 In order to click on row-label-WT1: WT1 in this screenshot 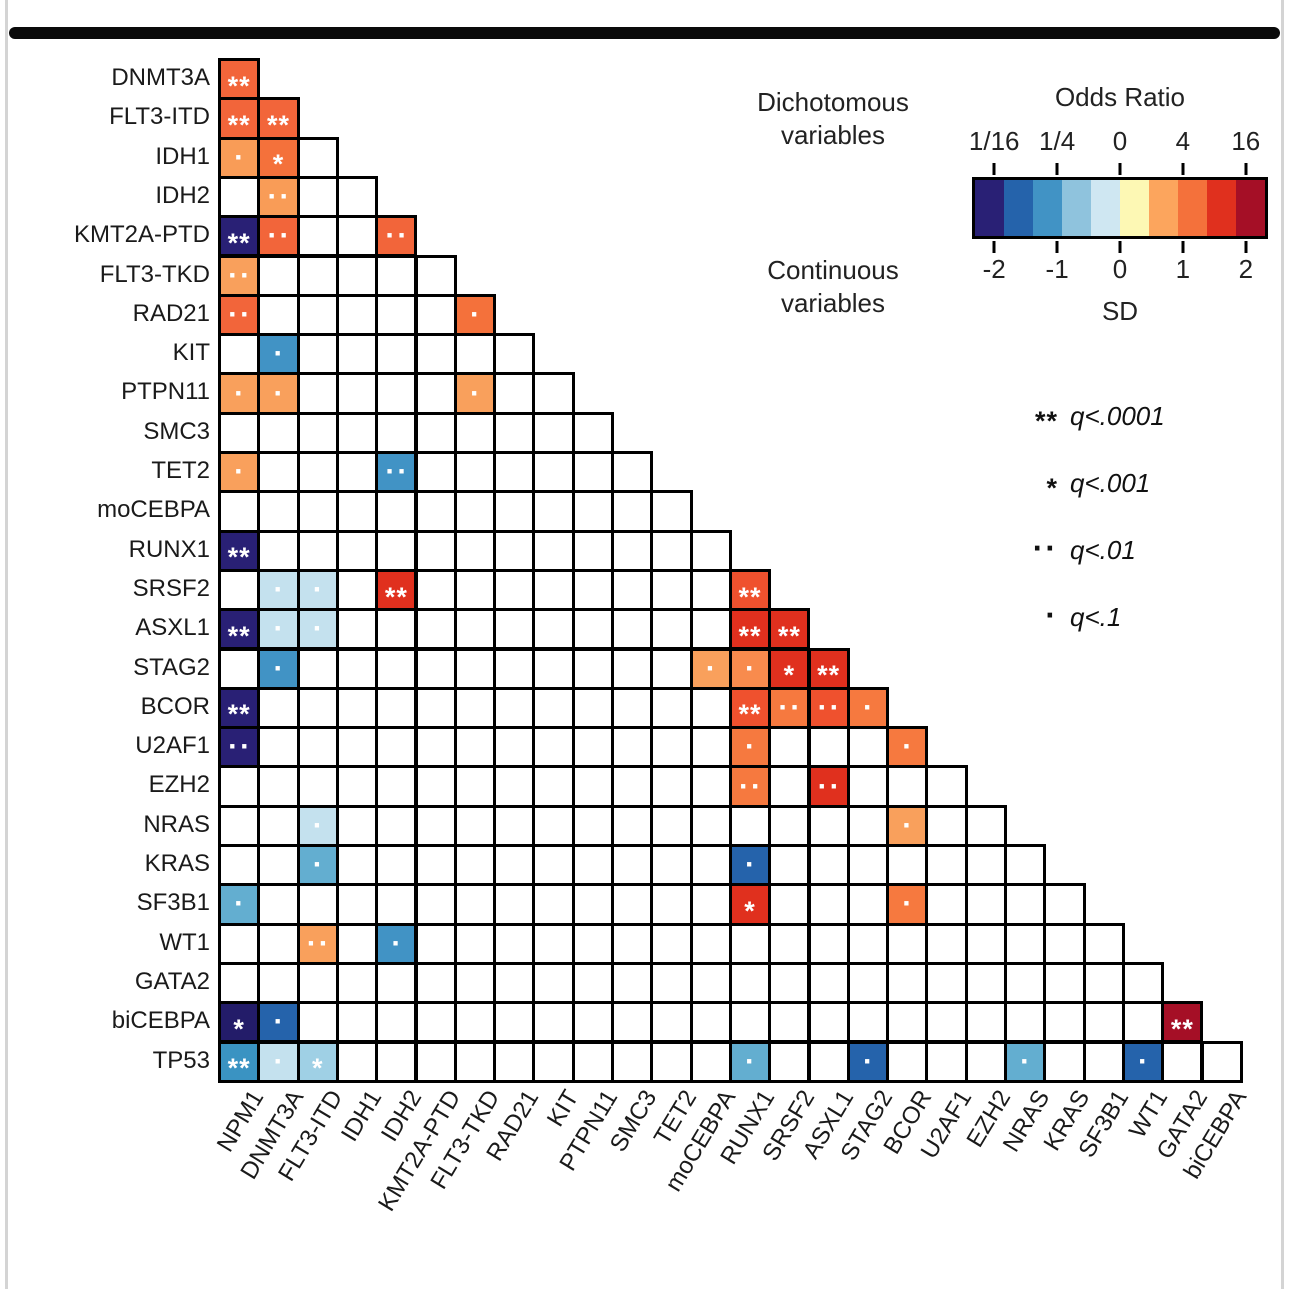, I will do `click(184, 942)`.